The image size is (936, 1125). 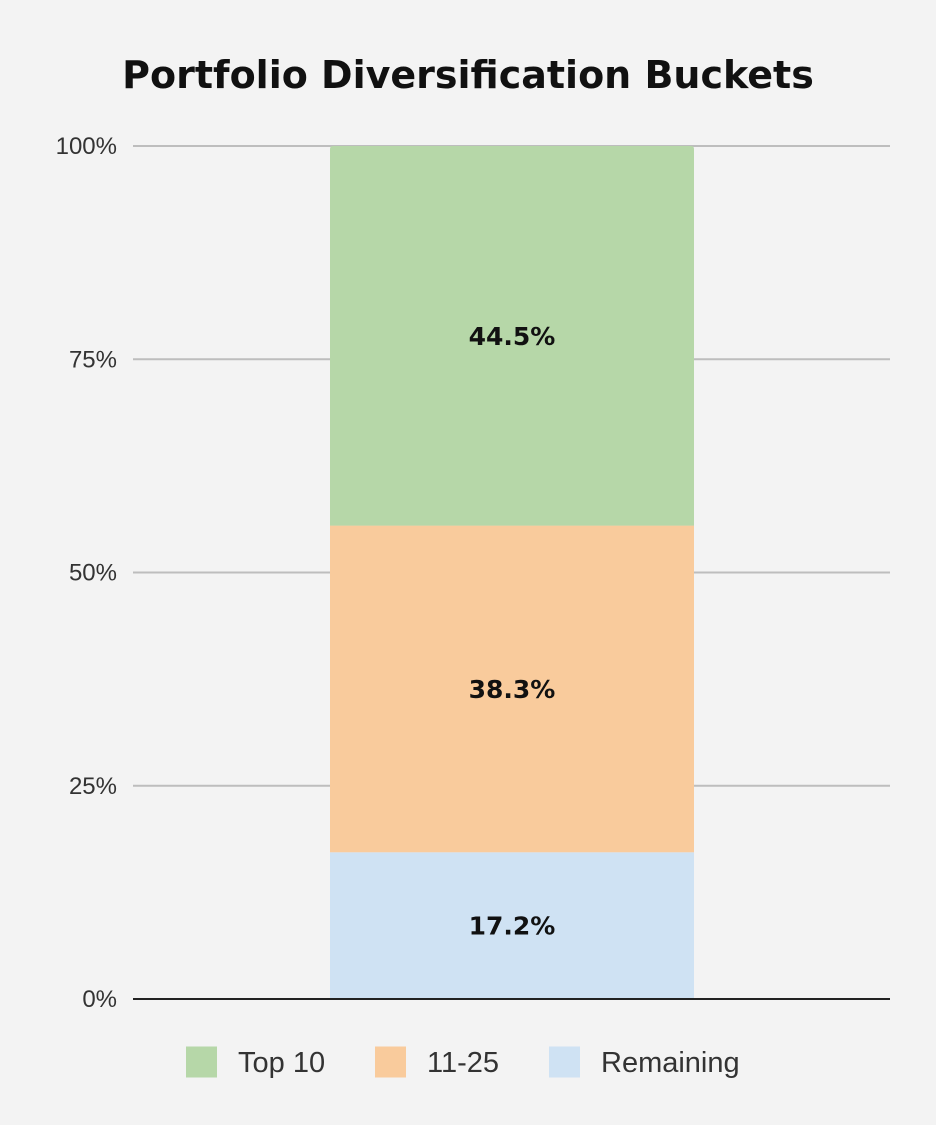 What do you see at coordinates (93, 359) in the screenshot?
I see `y-tick-label: 75%` at bounding box center [93, 359].